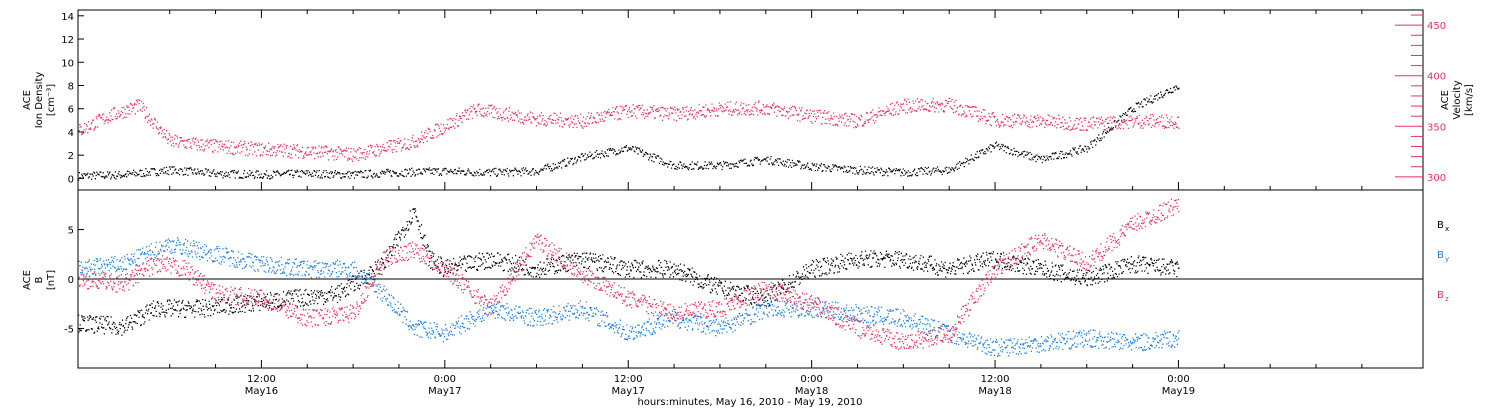 The image size is (1500, 410). I want to click on legend-Bx-sub: x, so click(1447, 229).